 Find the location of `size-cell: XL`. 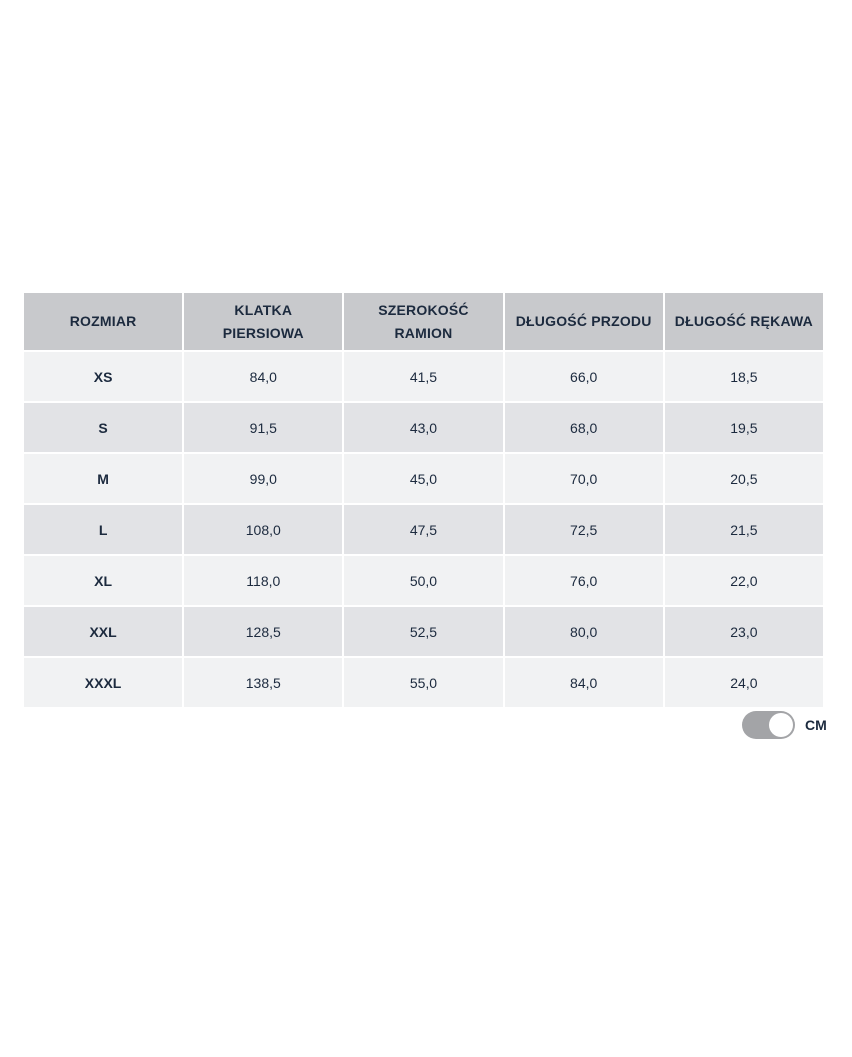

size-cell: XL is located at coordinates (103, 580).